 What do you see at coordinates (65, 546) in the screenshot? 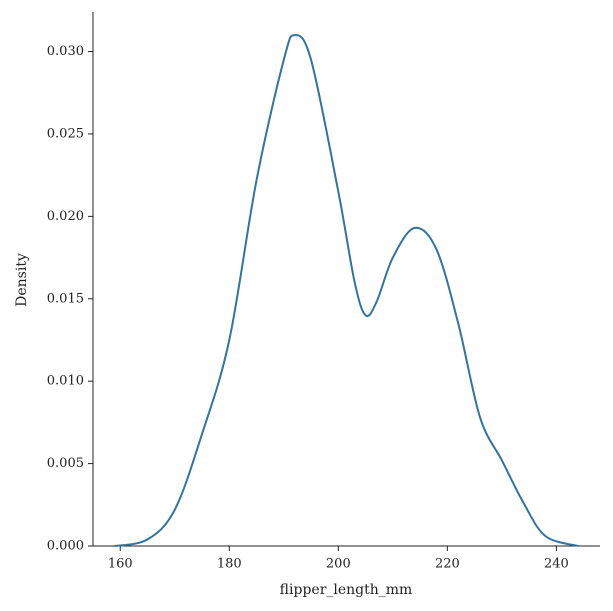
I see `y-tick-label: 0.000` at bounding box center [65, 546].